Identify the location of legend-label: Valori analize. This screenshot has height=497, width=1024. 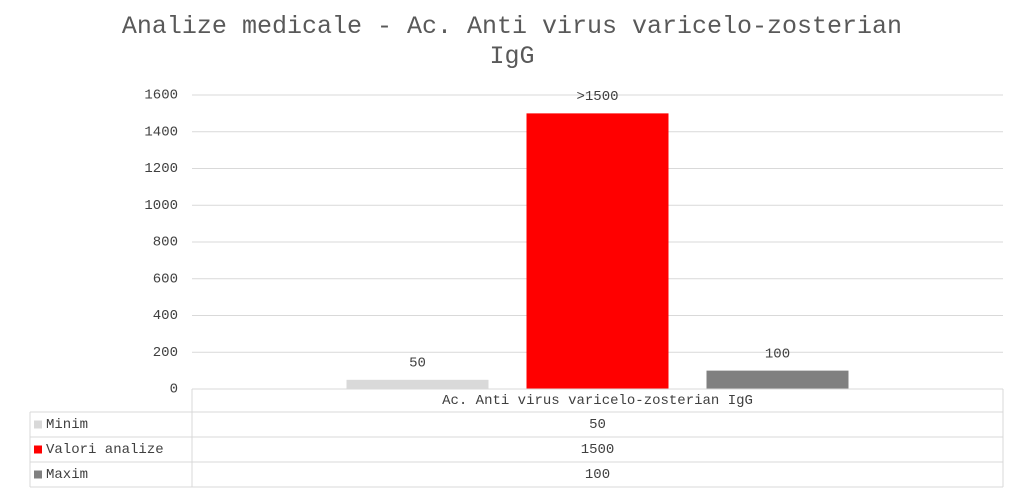
(105, 450).